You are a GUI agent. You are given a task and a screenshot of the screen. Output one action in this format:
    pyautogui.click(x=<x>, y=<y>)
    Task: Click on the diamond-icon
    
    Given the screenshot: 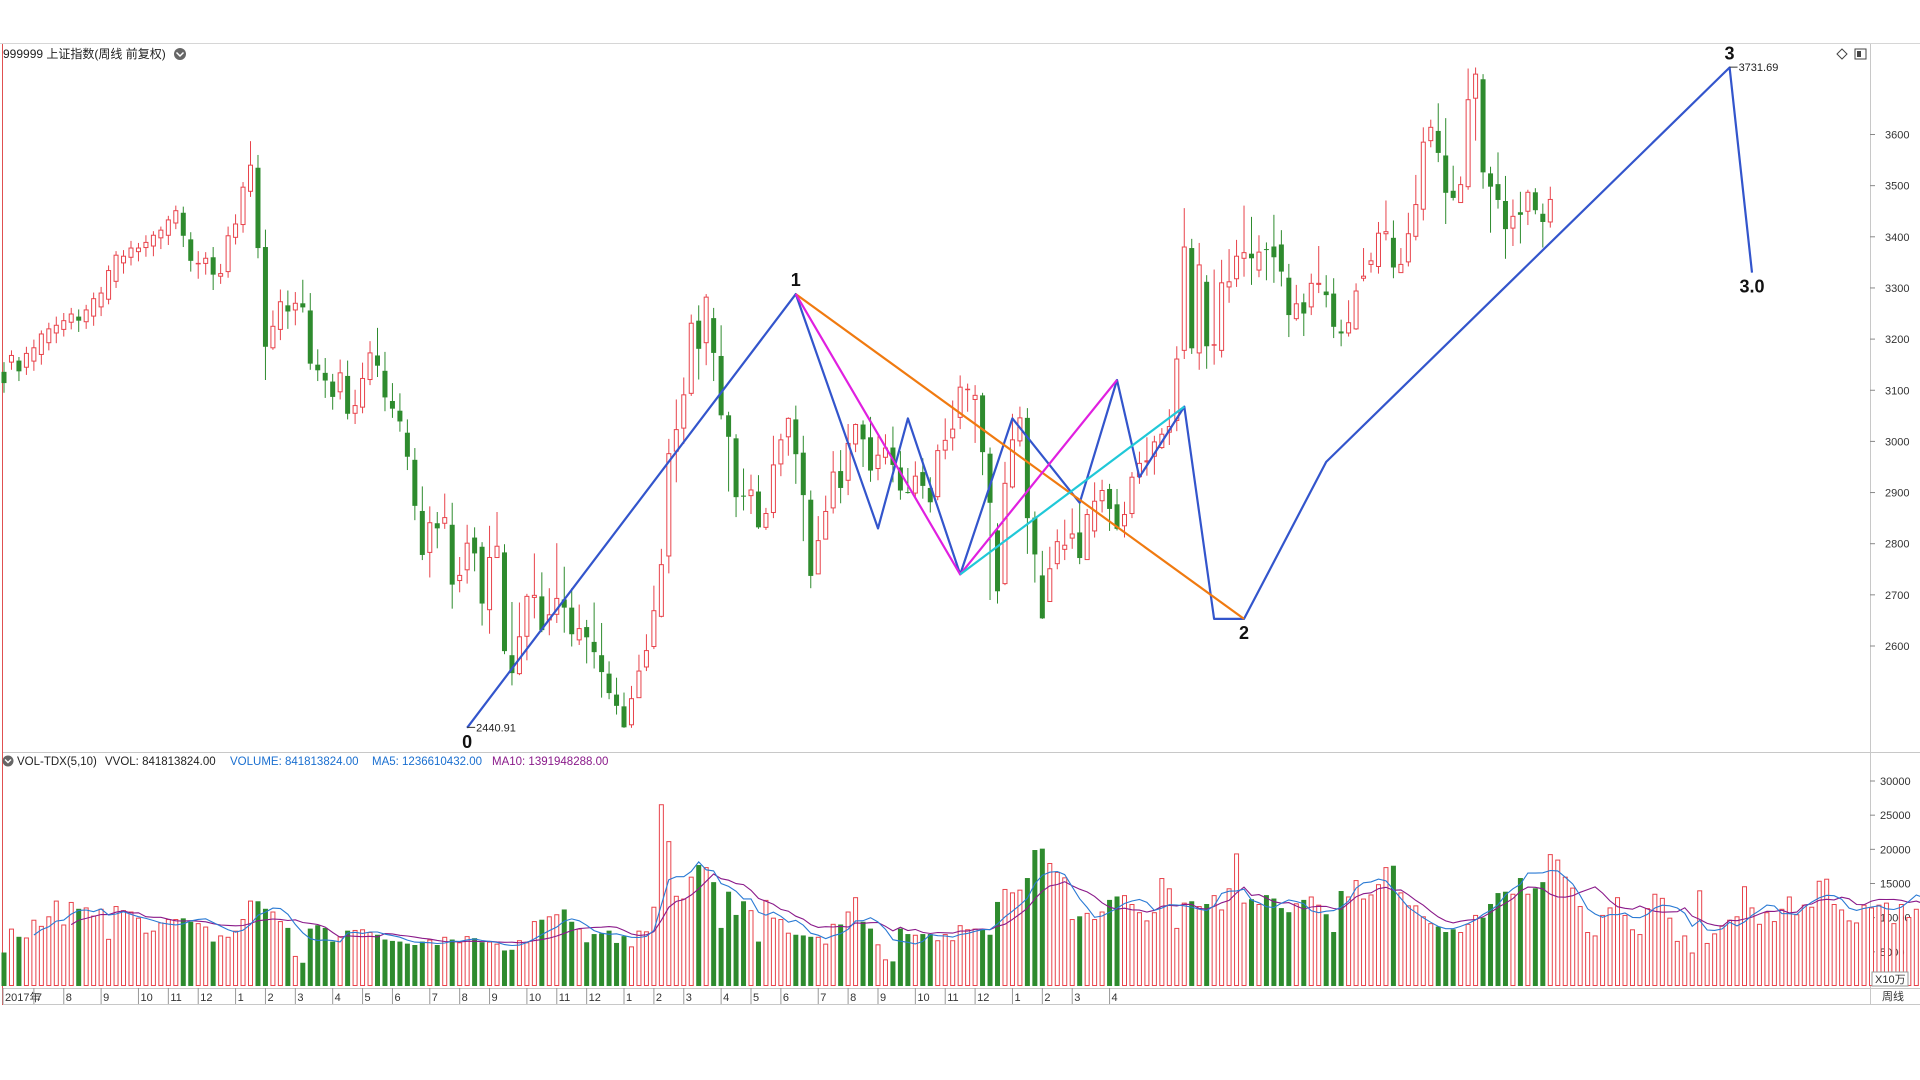 What is the action you would take?
    pyautogui.click(x=1842, y=54)
    